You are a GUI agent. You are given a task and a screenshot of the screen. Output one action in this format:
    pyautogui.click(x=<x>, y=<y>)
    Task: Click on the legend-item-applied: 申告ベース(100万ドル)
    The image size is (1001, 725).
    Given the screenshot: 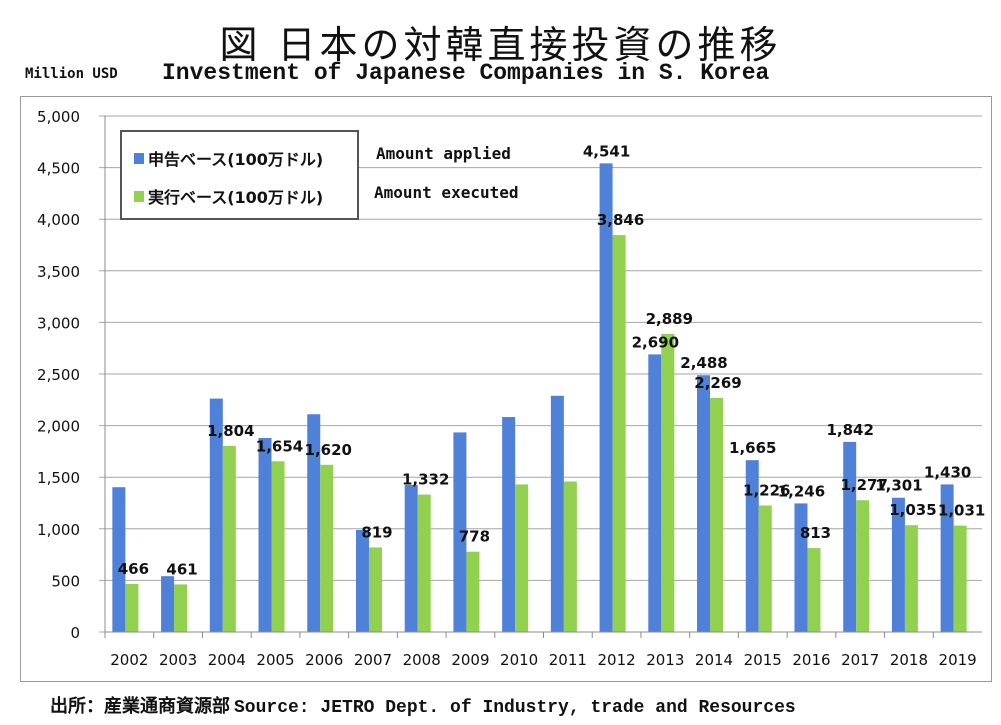 What is the action you would take?
    pyautogui.click(x=228, y=158)
    